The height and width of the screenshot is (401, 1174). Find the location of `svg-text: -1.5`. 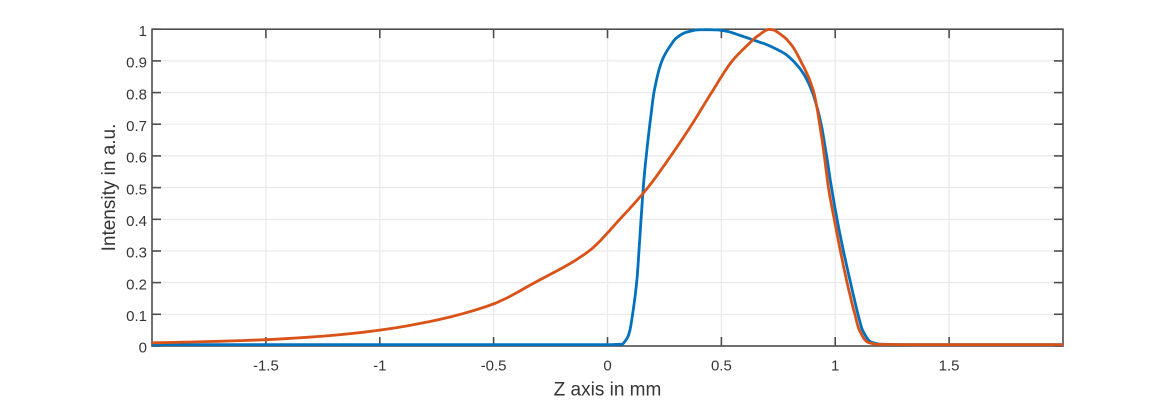

svg-text: -1.5 is located at coordinates (266, 366).